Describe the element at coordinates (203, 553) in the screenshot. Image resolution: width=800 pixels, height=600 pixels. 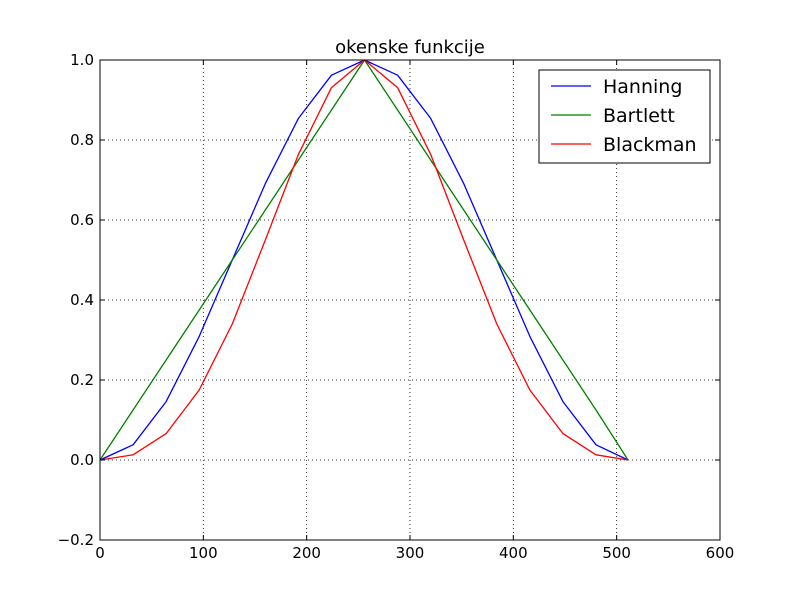
I see `x-tick-label: 100` at that location.